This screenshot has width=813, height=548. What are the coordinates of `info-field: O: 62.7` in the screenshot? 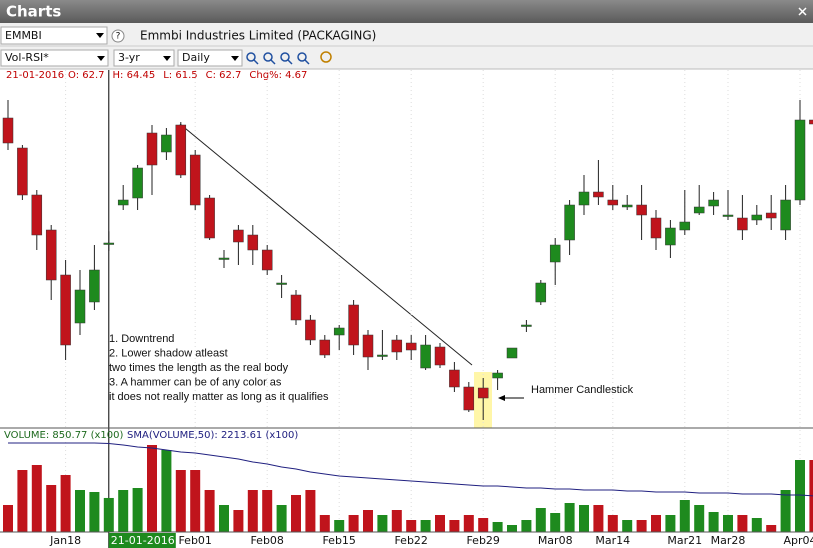 It's located at (86, 75).